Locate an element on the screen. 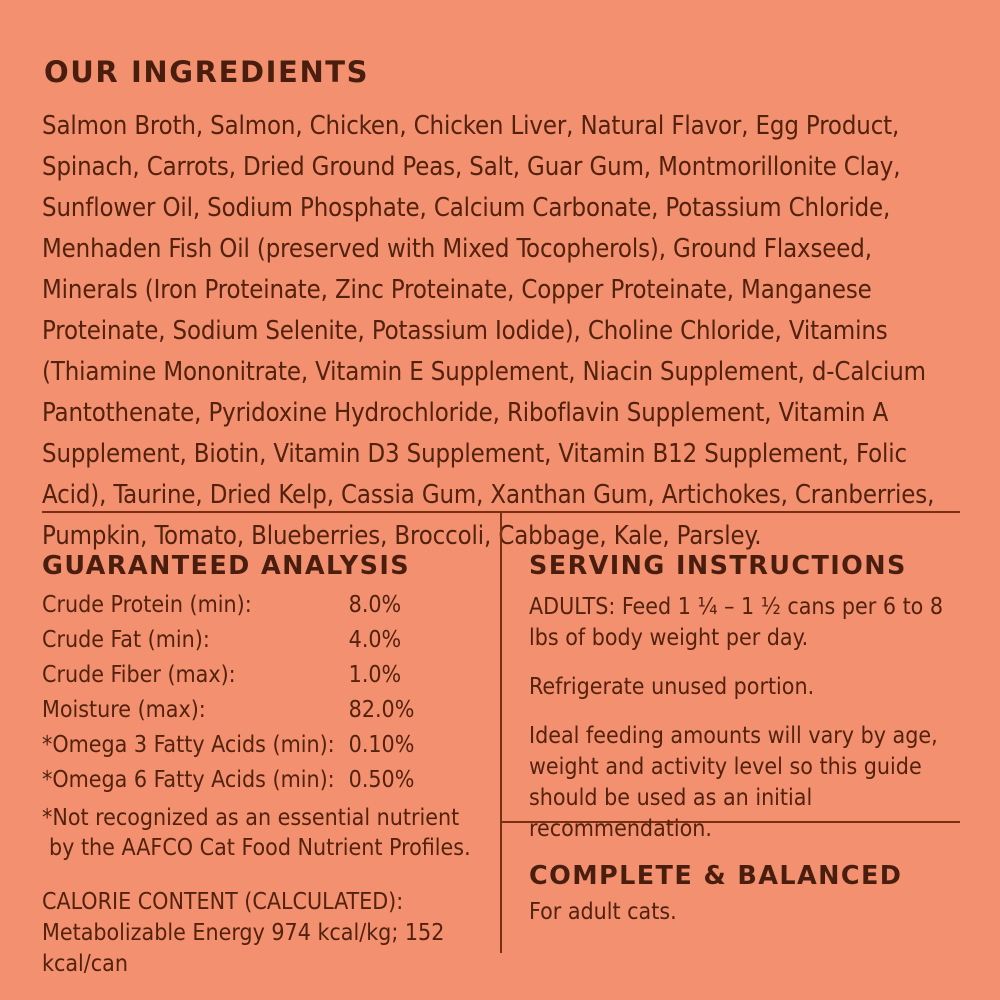  nutrient-value: 0.50% is located at coordinates (381, 780).